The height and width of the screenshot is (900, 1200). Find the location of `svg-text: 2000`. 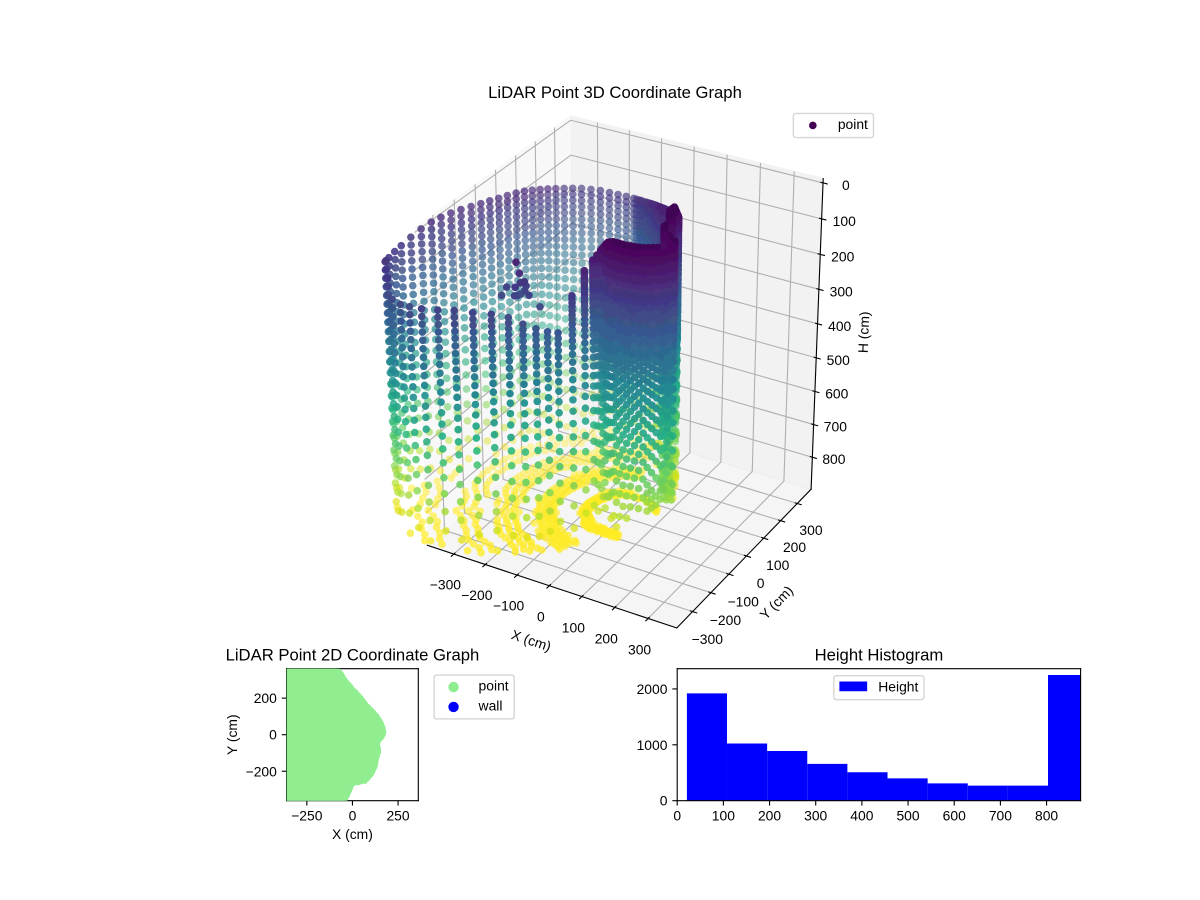

svg-text: 2000 is located at coordinates (652, 689).